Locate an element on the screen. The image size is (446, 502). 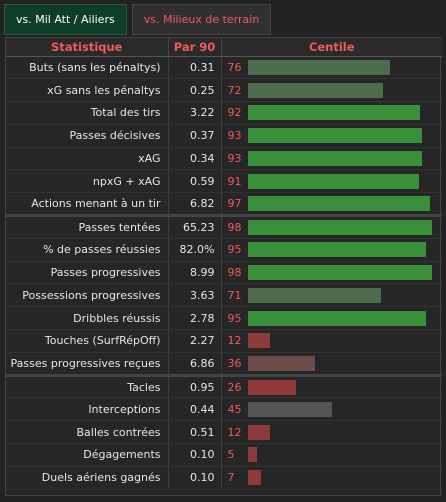
per90-value: 0.37 is located at coordinates (195, 136).